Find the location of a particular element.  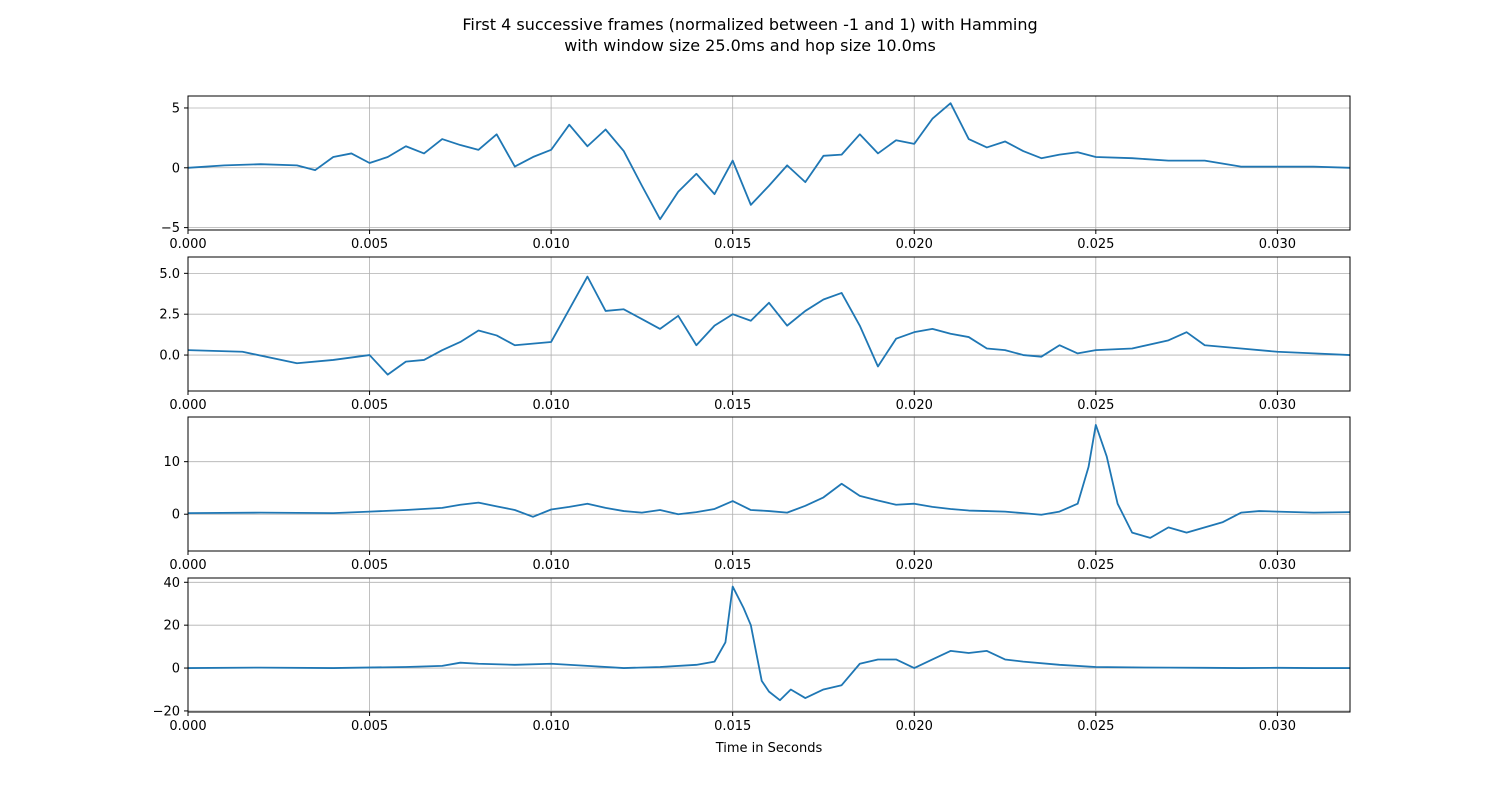

y-tick-label: 5 is located at coordinates (176, 108).